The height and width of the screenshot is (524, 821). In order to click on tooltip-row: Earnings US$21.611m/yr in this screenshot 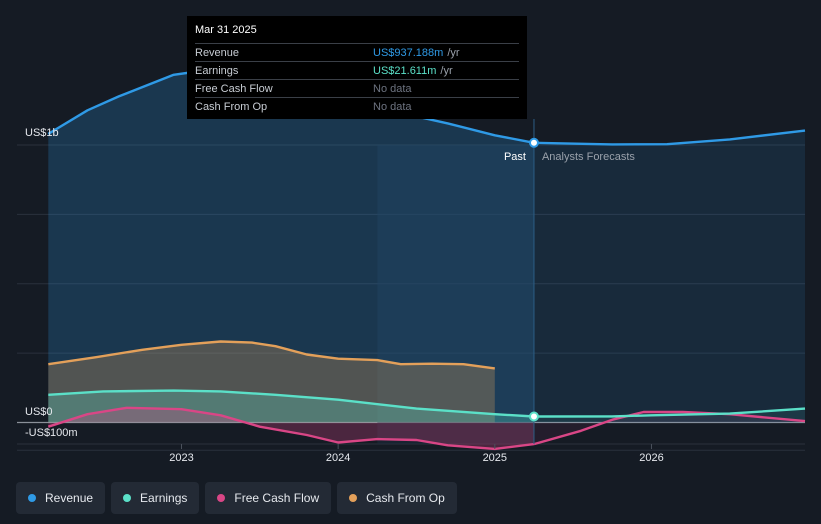, I will do `click(357, 70)`.